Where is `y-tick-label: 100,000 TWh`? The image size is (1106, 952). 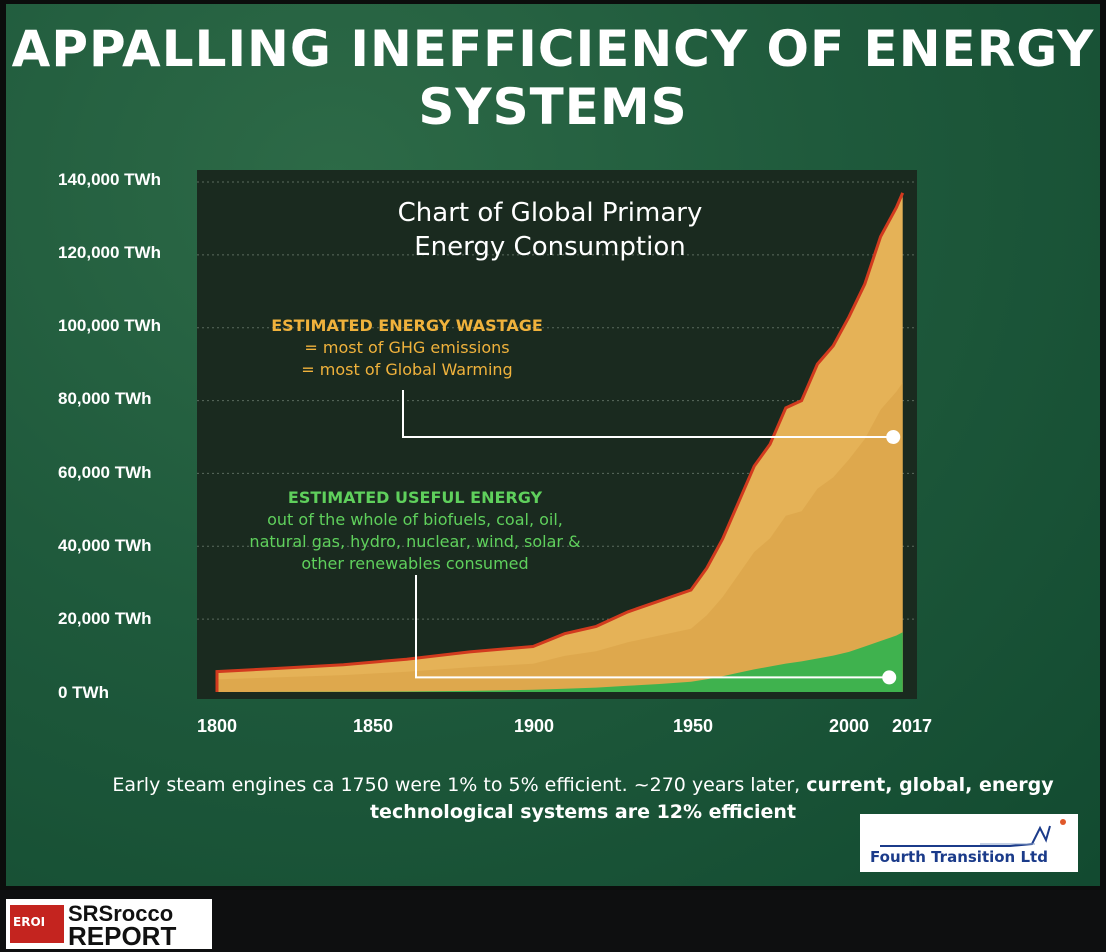 y-tick-label: 100,000 TWh is located at coordinates (109, 325).